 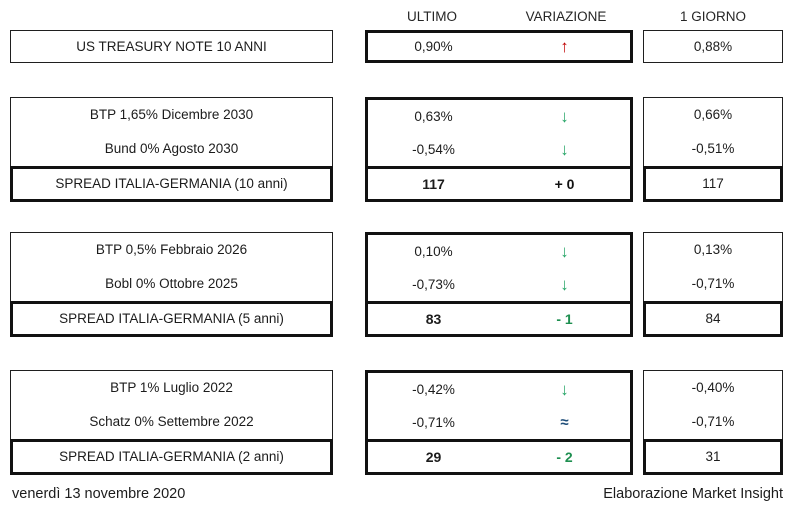 What do you see at coordinates (171, 149) in the screenshot?
I see `instrument-label: Bund 0% Agosto 2030` at bounding box center [171, 149].